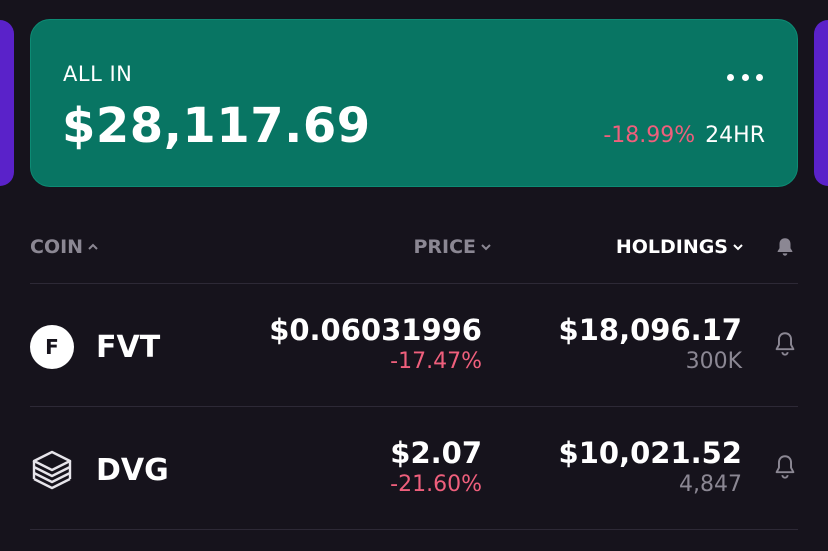 The width and height of the screenshot is (828, 551). I want to click on coin-table-header: COIN PRICE HOLDINGS, so click(414, 250).